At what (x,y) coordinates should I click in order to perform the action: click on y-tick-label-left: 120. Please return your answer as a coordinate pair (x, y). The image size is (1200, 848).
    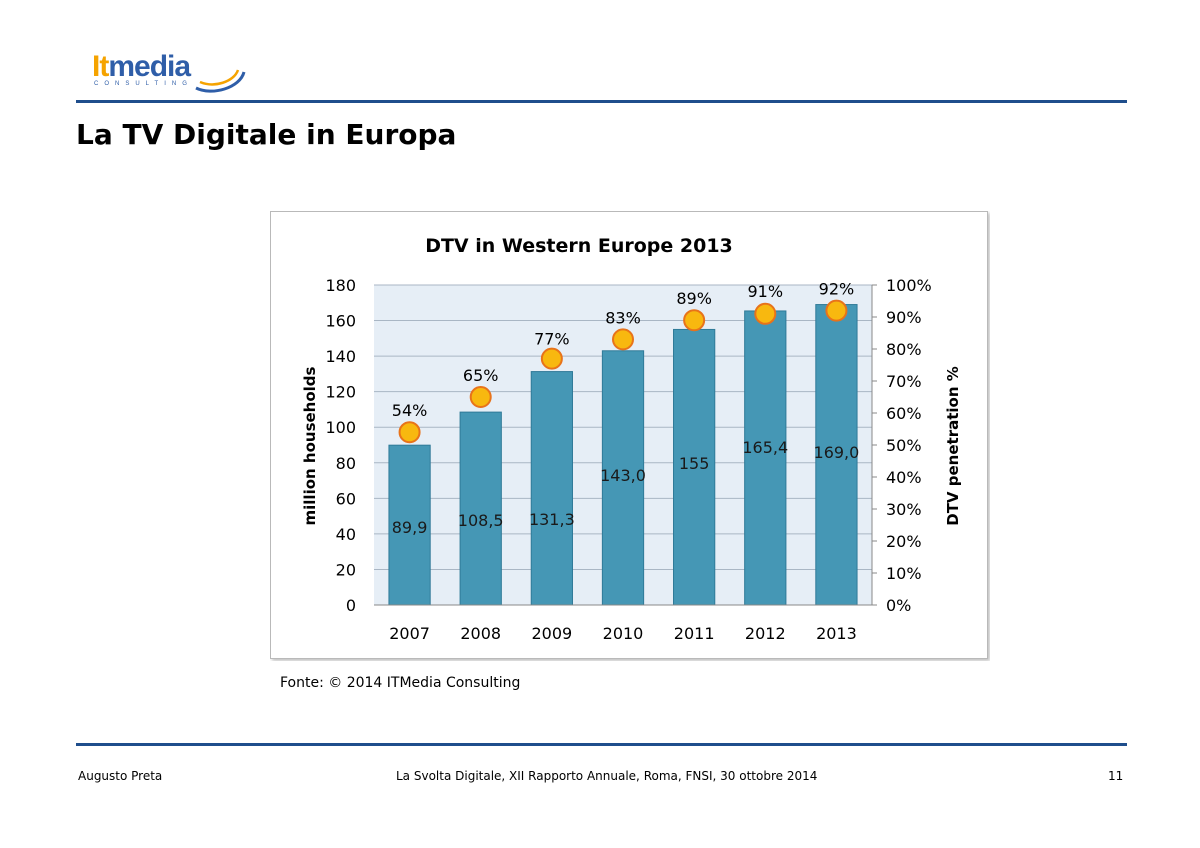
    Looking at the image, I should click on (340, 392).